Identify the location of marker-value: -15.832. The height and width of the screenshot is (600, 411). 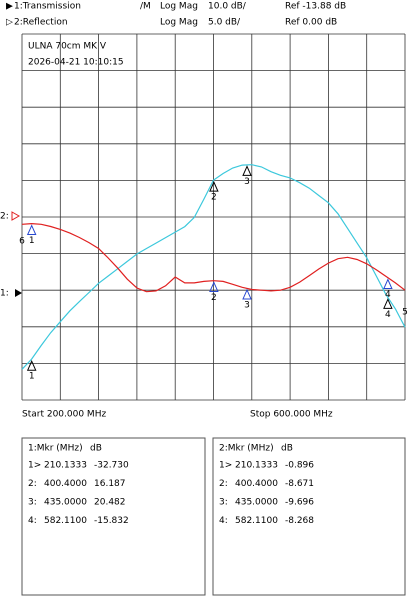
(111, 521).